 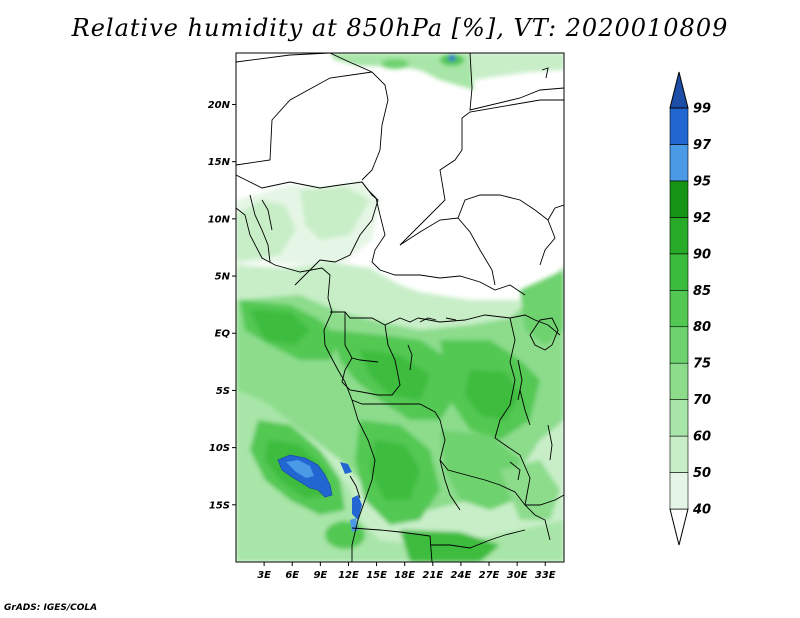 What do you see at coordinates (702, 364) in the screenshot?
I see `colorbar-label: 75` at bounding box center [702, 364].